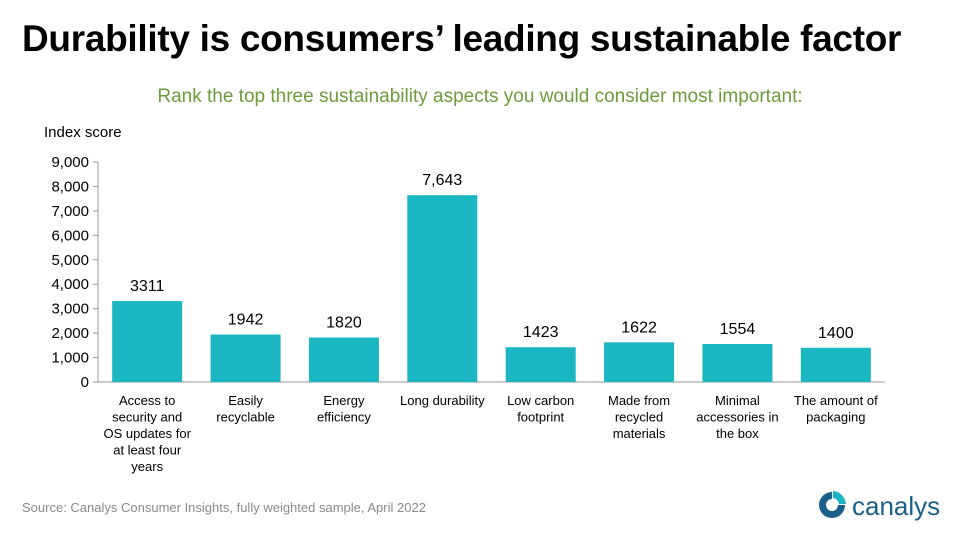 The image size is (960, 540). Describe the element at coordinates (737, 433) in the screenshot. I see `x-tick-label-line: the box` at that location.